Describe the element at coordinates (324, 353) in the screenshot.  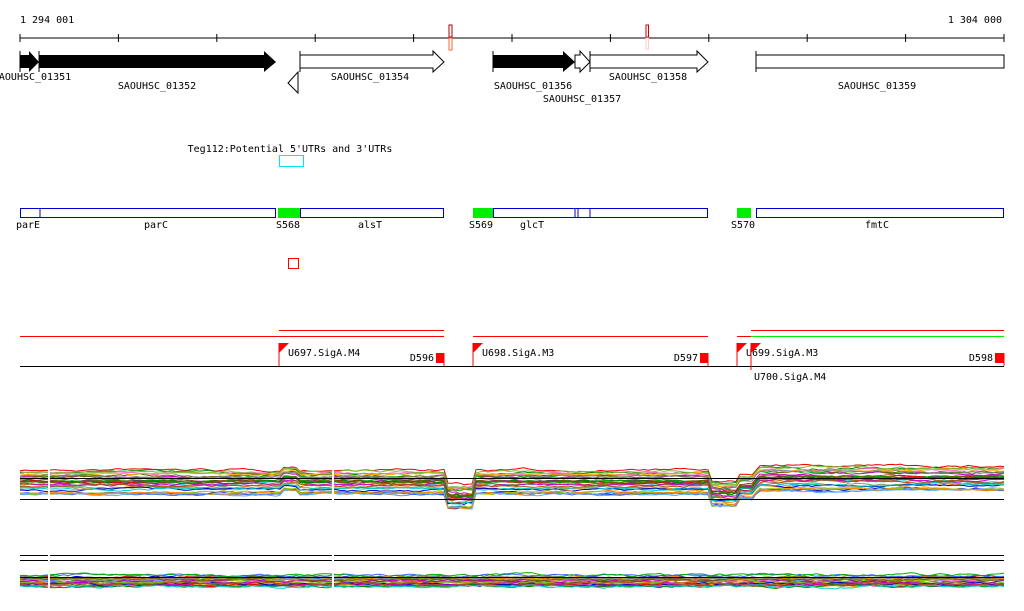
I see `tss-label: U697.SigA.M4` at that location.